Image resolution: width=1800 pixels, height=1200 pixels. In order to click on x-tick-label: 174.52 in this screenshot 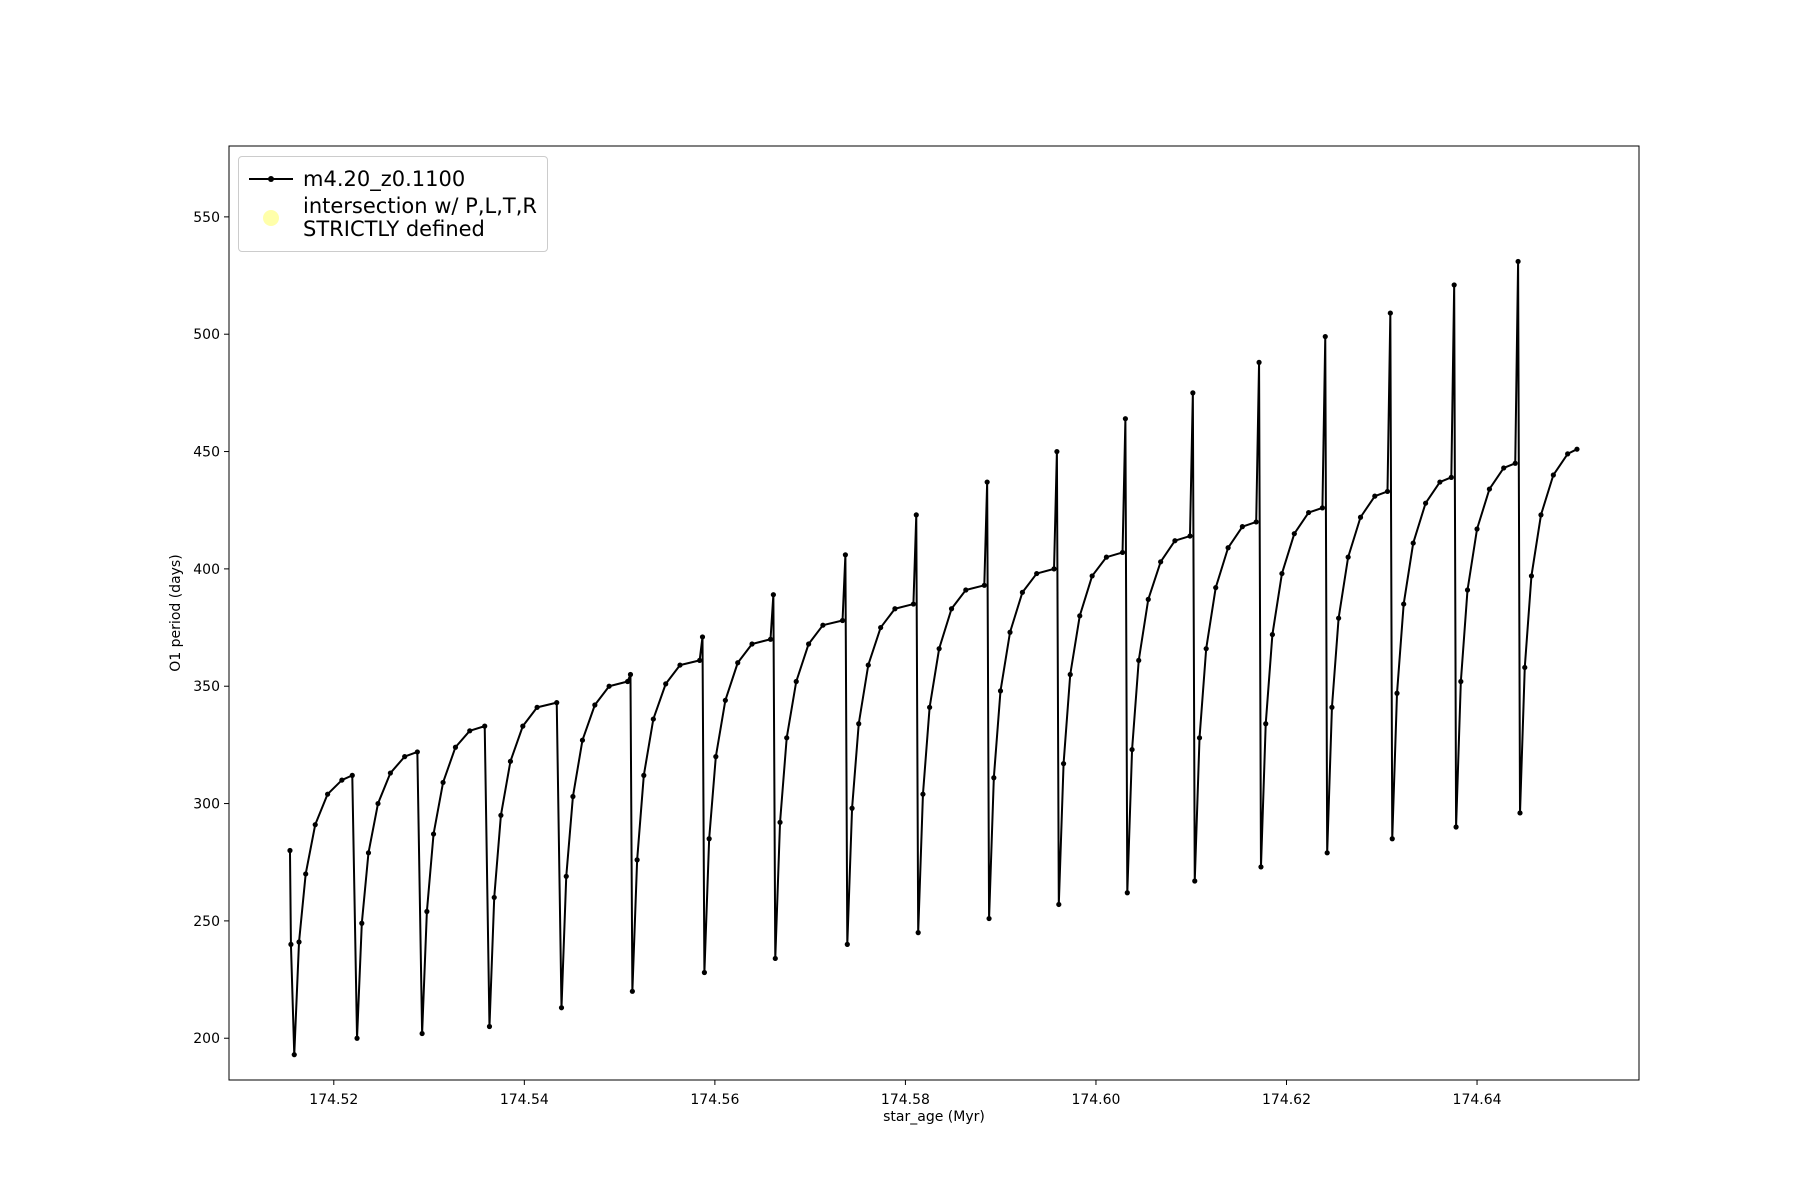, I will do `click(333, 1100)`.